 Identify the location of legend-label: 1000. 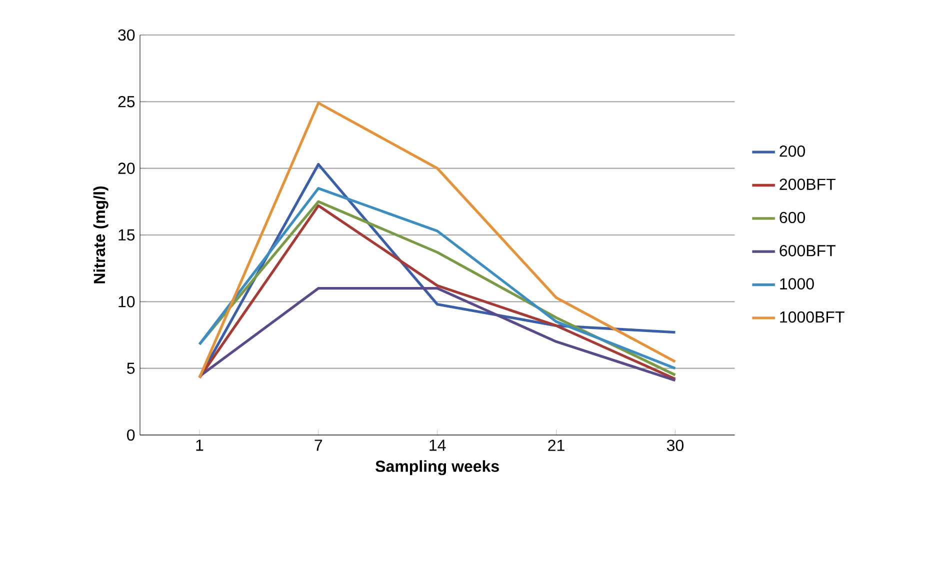
(797, 284).